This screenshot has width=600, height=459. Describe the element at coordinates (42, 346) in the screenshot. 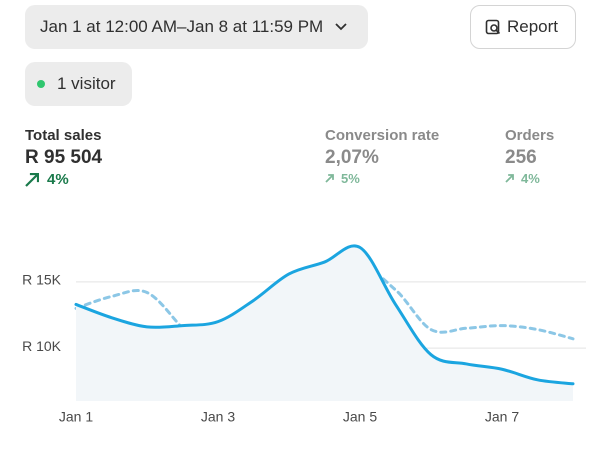

I see `y-tick-label: R 10K` at that location.